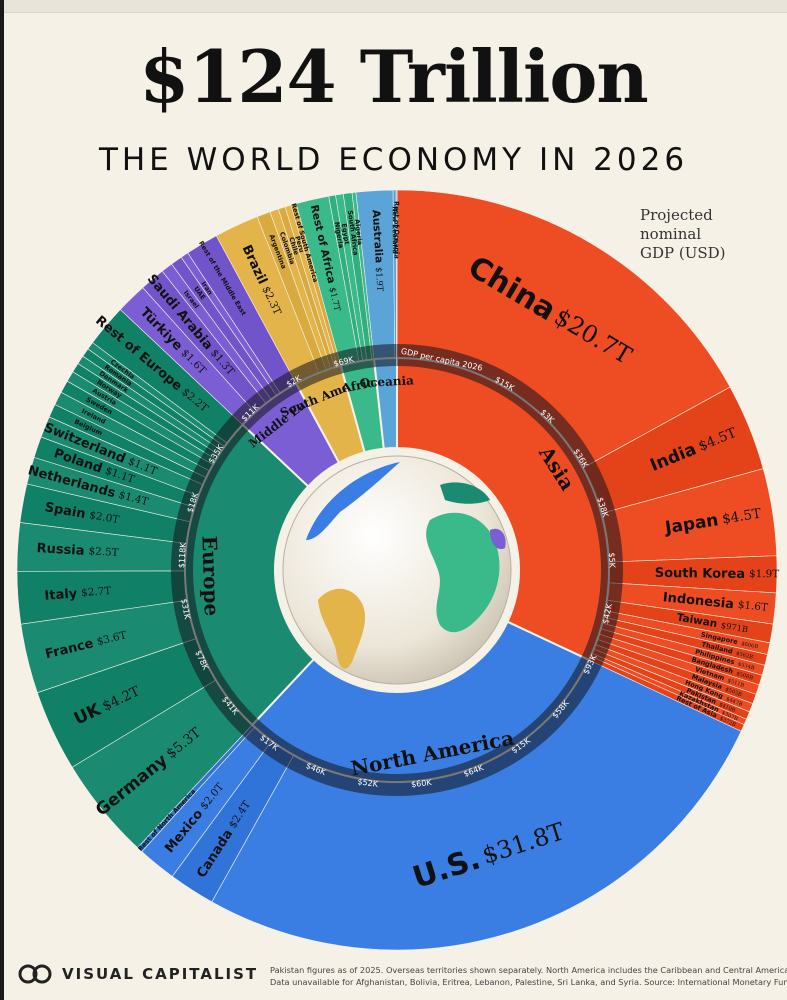 The width and height of the screenshot is (787, 1000). Describe the element at coordinates (607, 613) in the screenshot. I see `gdp-per-capita-value: $42K` at that location.